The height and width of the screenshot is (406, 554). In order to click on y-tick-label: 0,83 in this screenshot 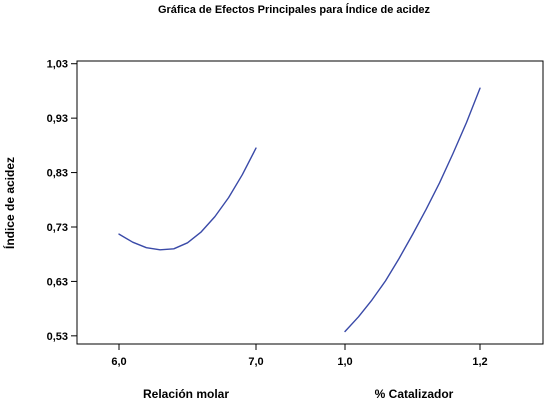, I will do `click(57, 174)`.